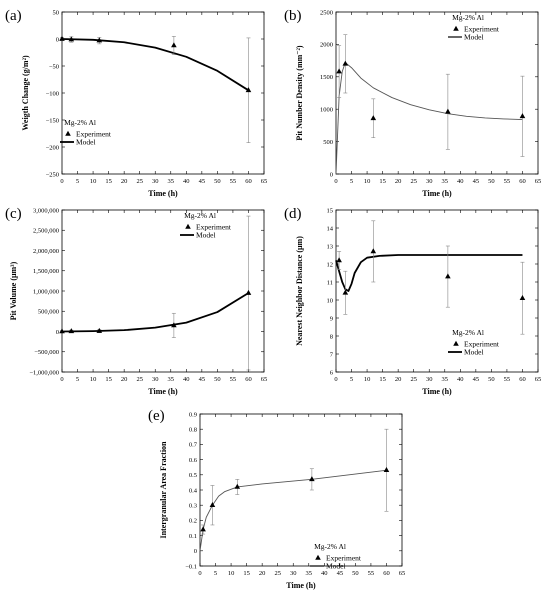  I want to click on panel-label: (a), so click(13, 16).